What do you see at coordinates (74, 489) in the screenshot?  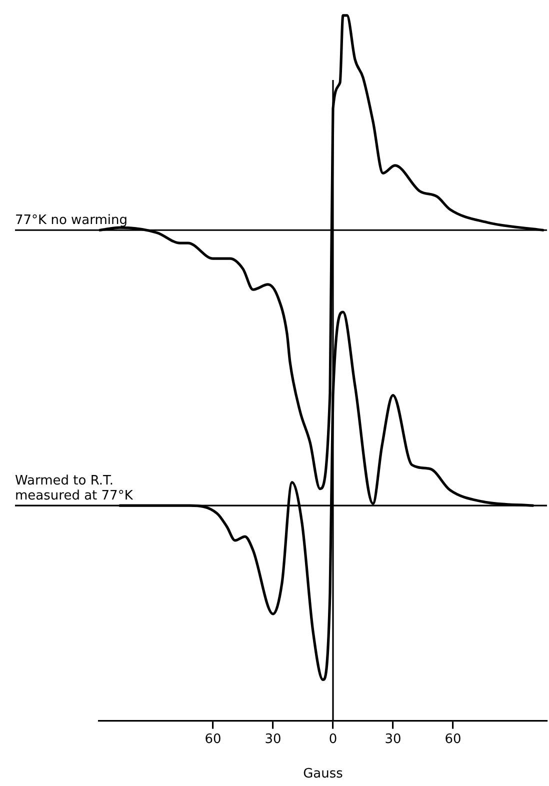 I see `series-label: Warmed to R.T. measured at 77°K` at bounding box center [74, 489].